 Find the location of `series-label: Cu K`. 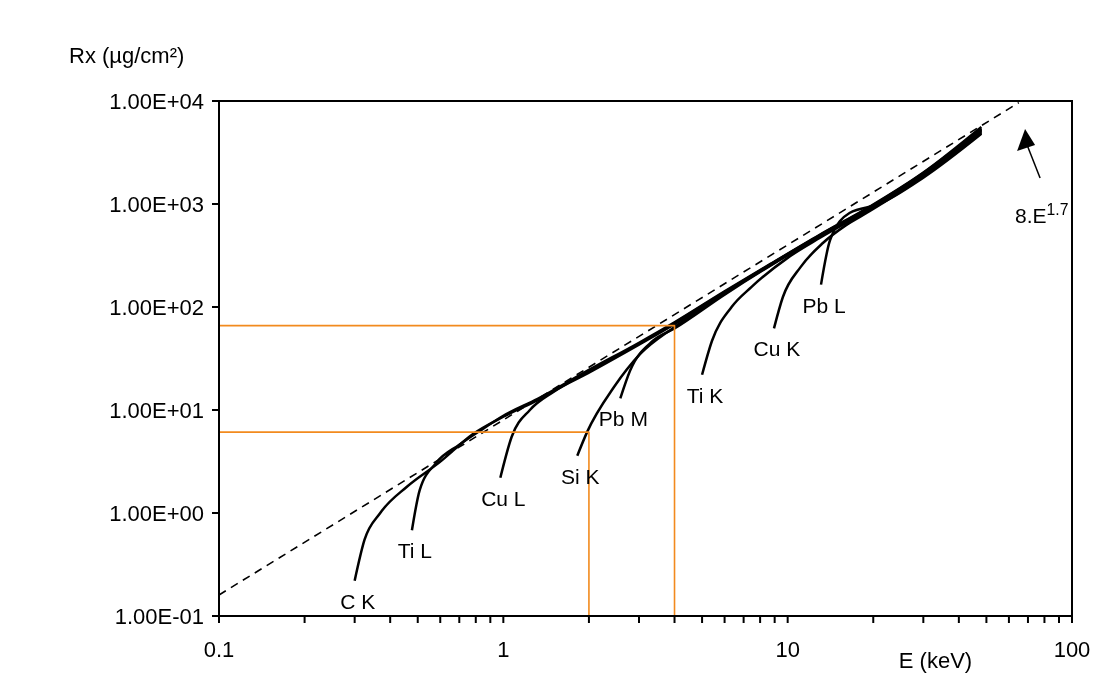

series-label: Cu K is located at coordinates (777, 349).